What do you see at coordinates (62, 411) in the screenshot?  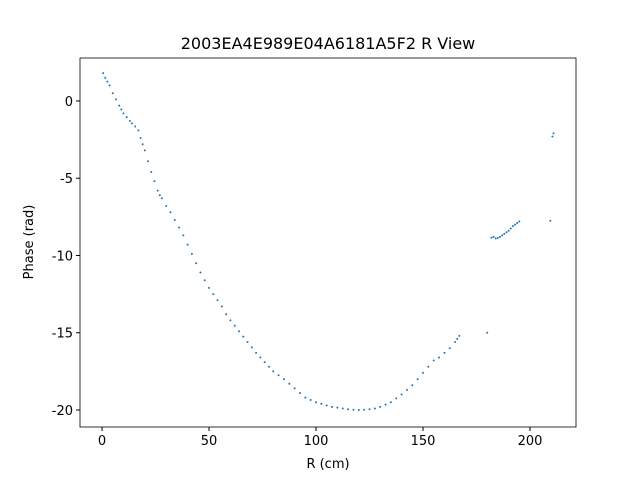 I see `y-tick-label: -20` at bounding box center [62, 411].